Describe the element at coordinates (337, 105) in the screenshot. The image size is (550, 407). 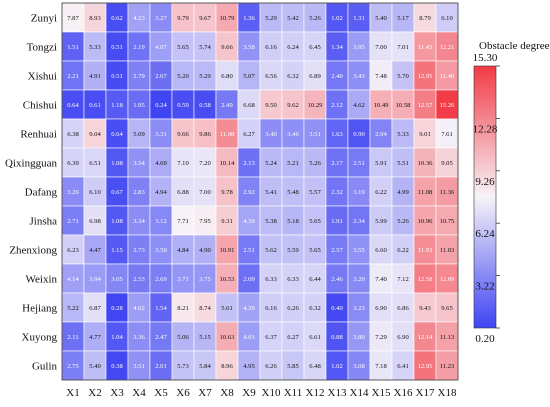
I see `cell-value-label: 2.12` at that location.